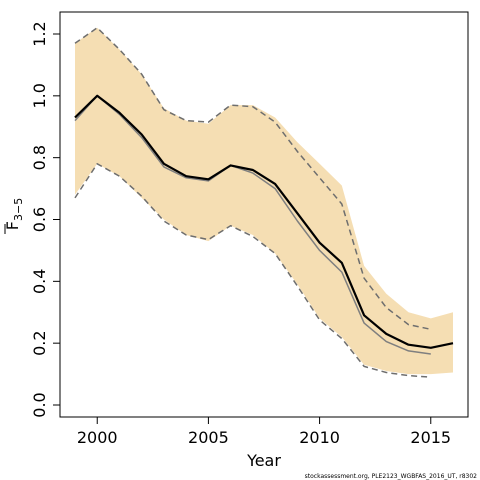 This screenshot has width=480, height=480. What do you see at coordinates (39, 33) in the screenshot?
I see `y-tick-label-1.2: 1.2` at bounding box center [39, 33].